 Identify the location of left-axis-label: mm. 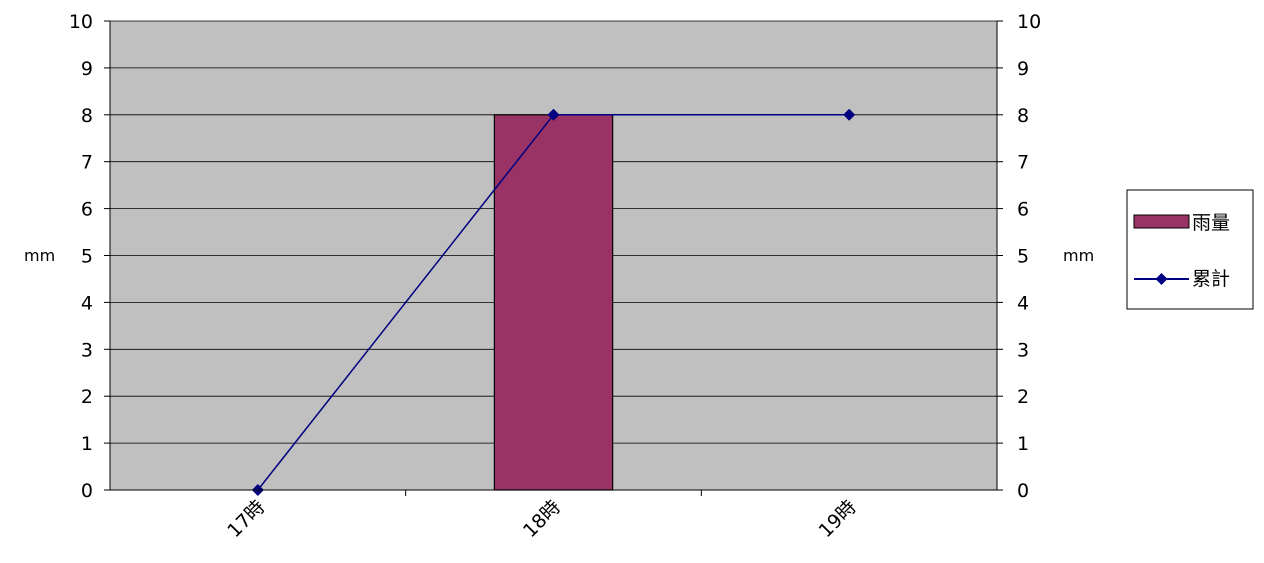
(39, 255).